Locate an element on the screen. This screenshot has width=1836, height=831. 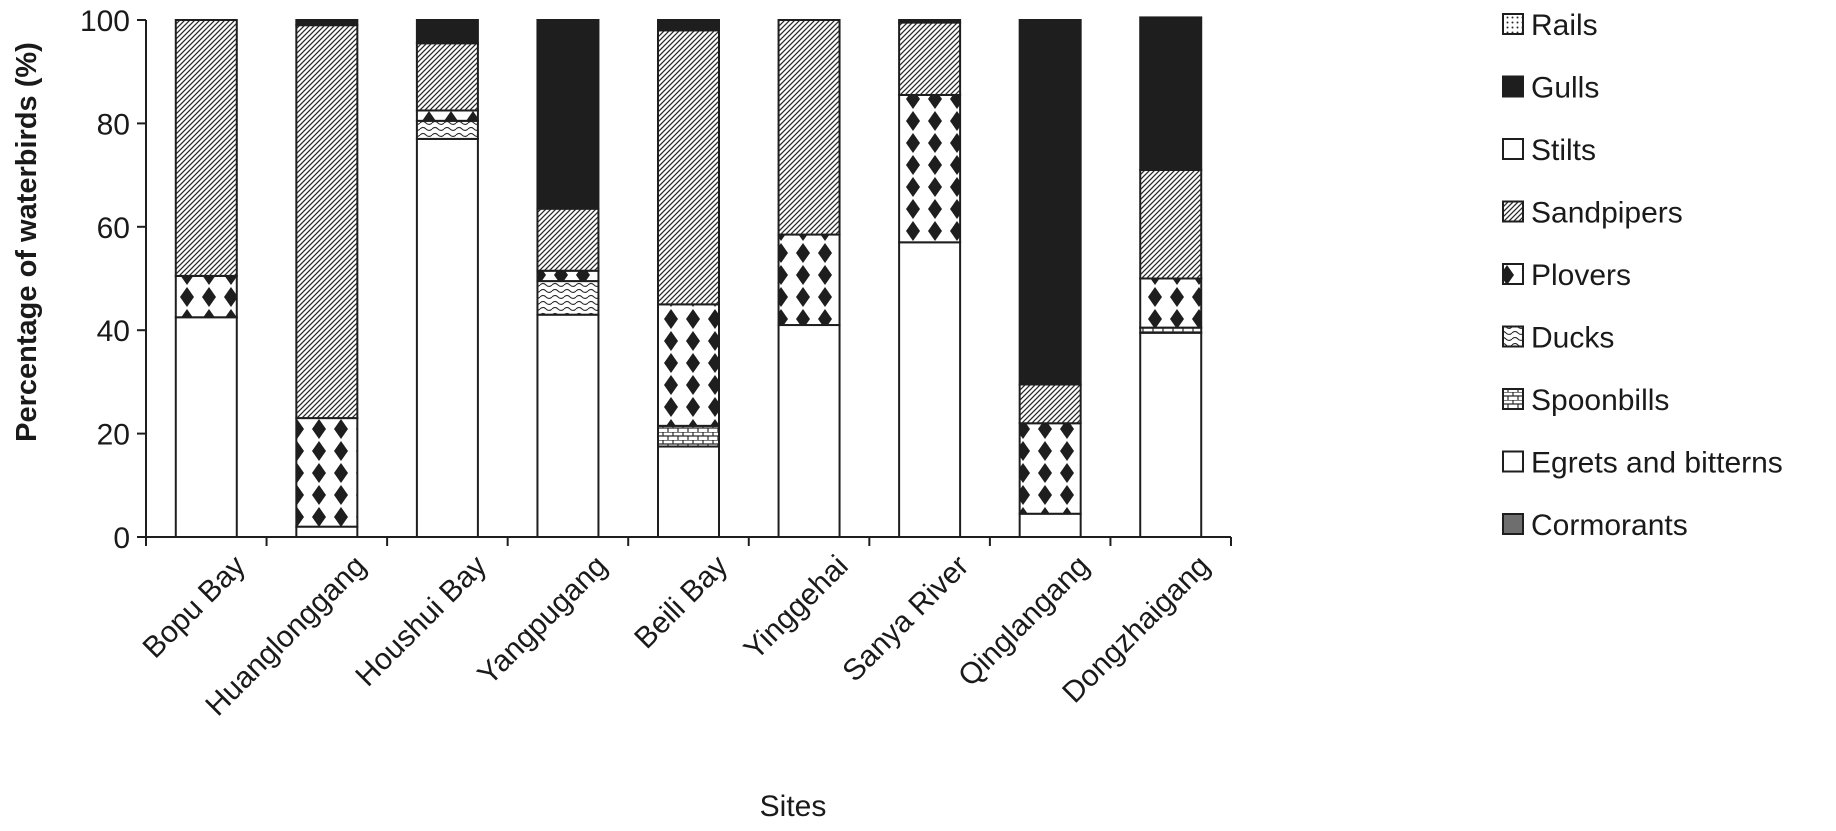
bar-segment-beili-bay-egrets-and-bitterns is located at coordinates (688, 491).